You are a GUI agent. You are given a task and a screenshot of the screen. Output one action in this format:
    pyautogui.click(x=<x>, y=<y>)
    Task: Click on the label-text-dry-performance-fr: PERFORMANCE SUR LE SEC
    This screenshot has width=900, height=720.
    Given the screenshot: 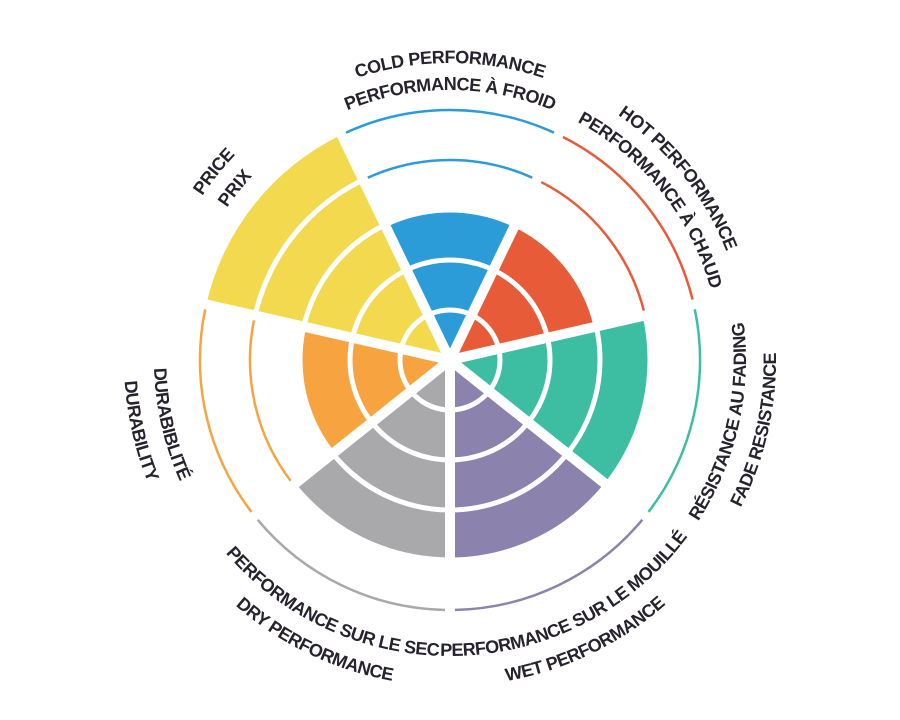 What is the action you would take?
    pyautogui.click(x=332, y=600)
    